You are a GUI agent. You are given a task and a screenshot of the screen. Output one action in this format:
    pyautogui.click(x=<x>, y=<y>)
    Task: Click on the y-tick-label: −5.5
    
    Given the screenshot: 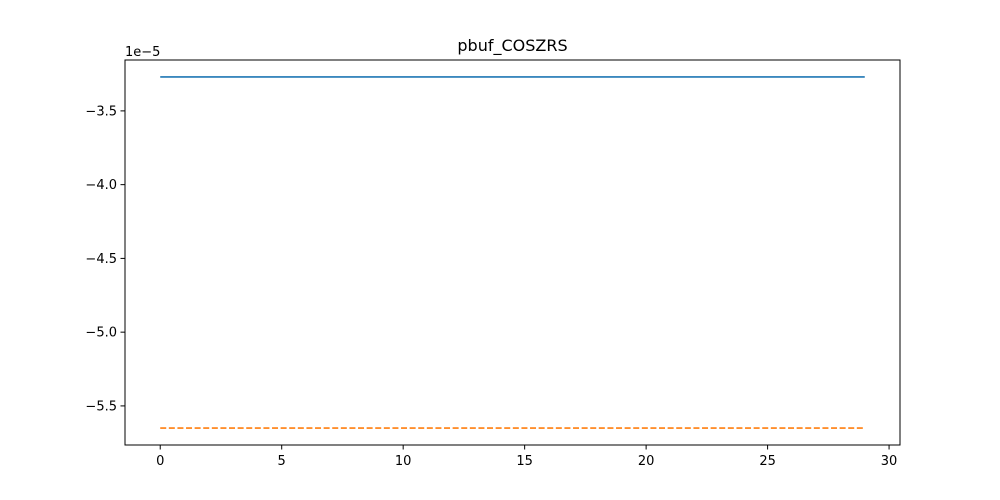 What is the action you would take?
    pyautogui.click(x=101, y=406)
    